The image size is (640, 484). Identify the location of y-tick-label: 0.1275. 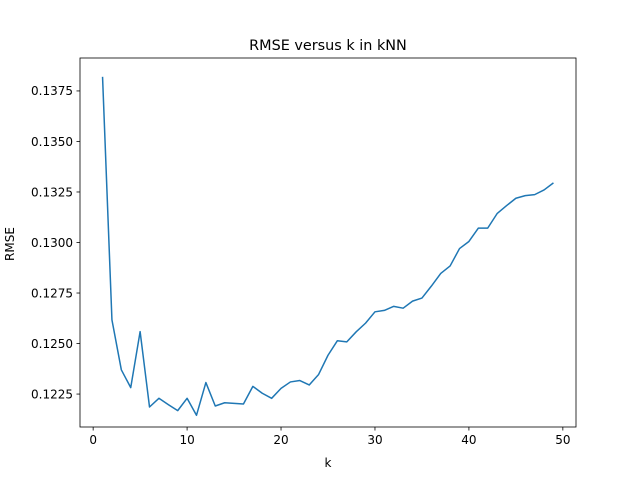
(52, 293).